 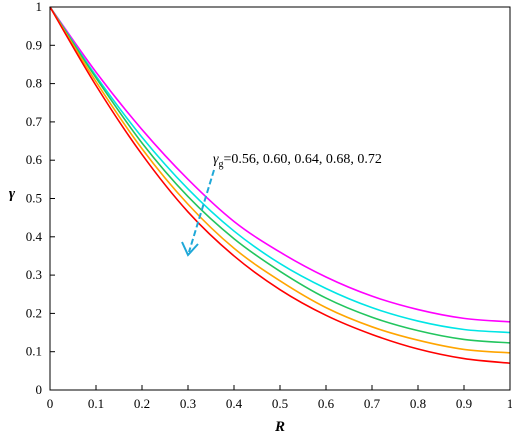 I want to click on y-tick-label: 0.5, so click(x=34, y=198).